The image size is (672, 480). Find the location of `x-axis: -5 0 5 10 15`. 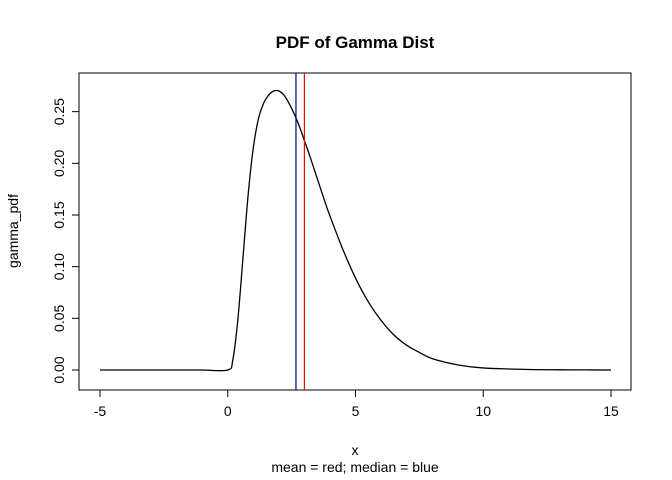

x-axis: -5 0 5 10 15 is located at coordinates (356, 404).